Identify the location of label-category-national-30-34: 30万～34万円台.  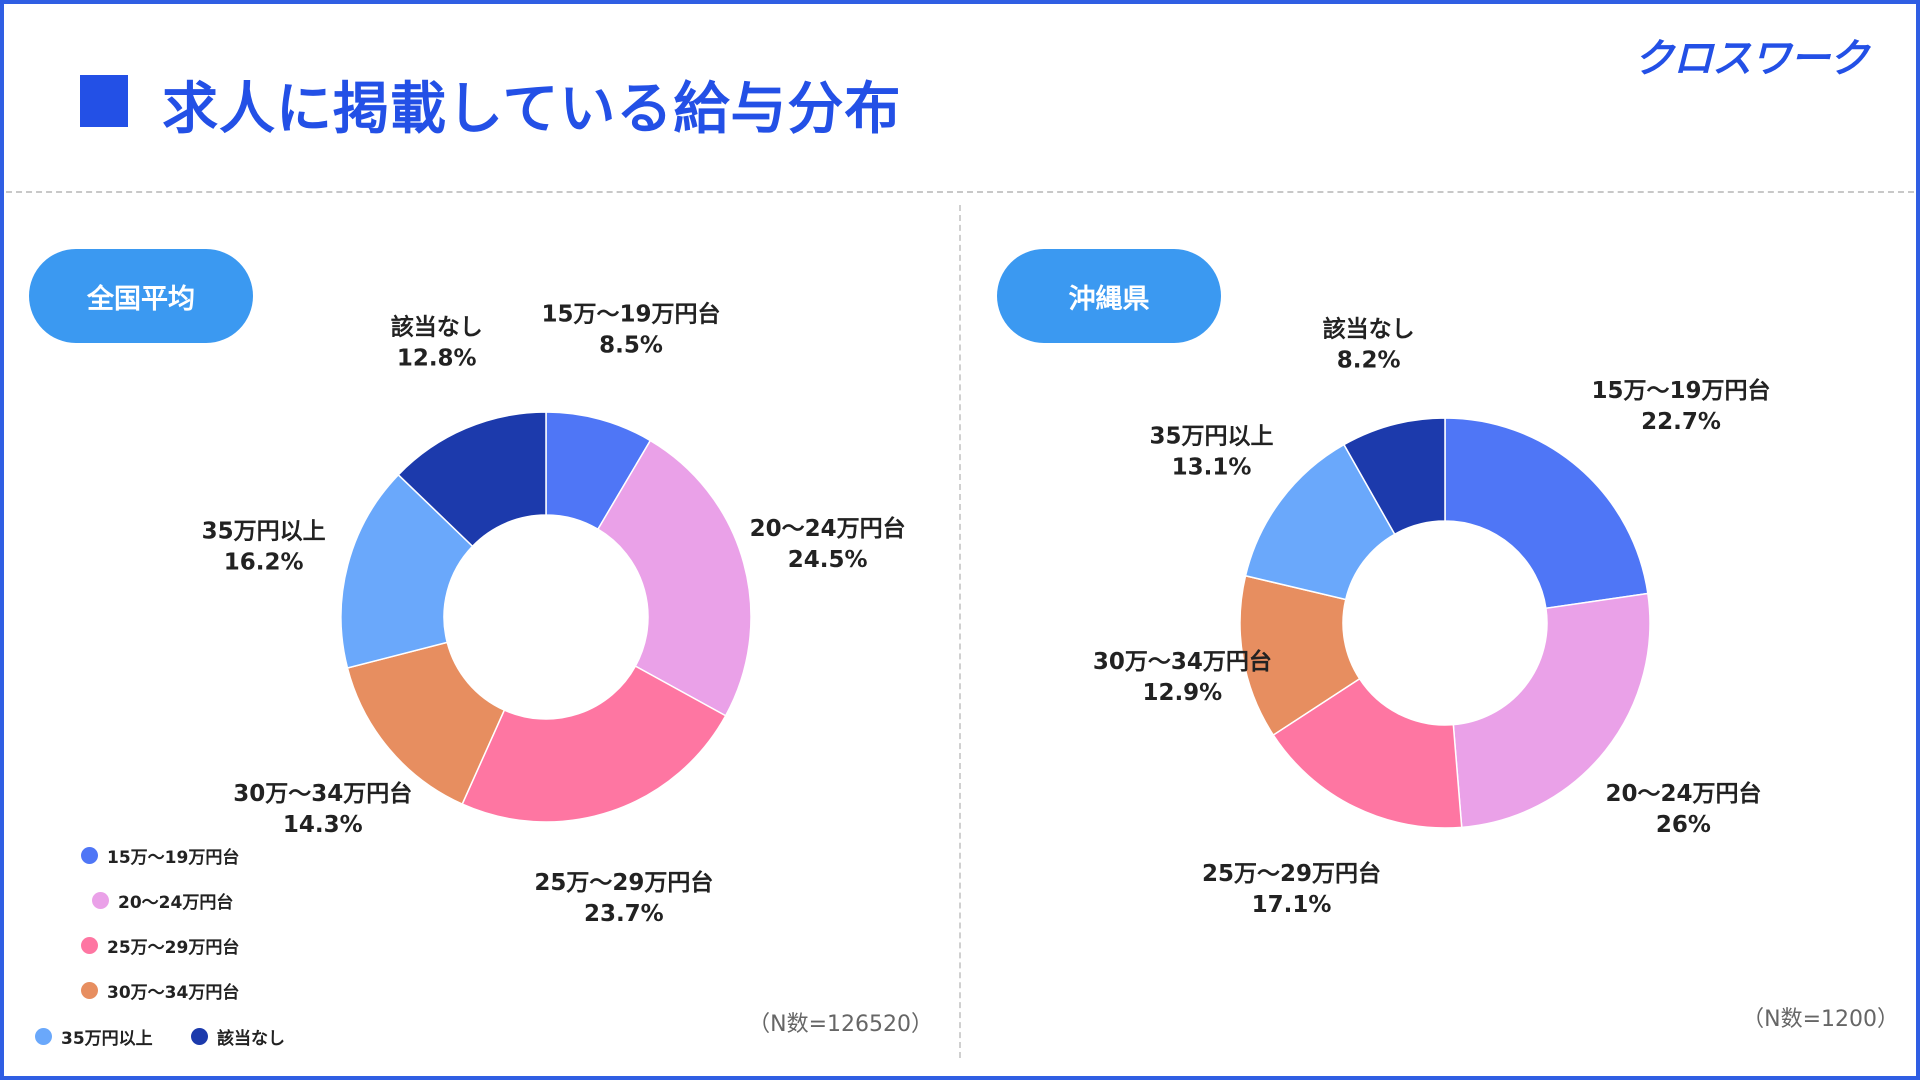
(322, 793).